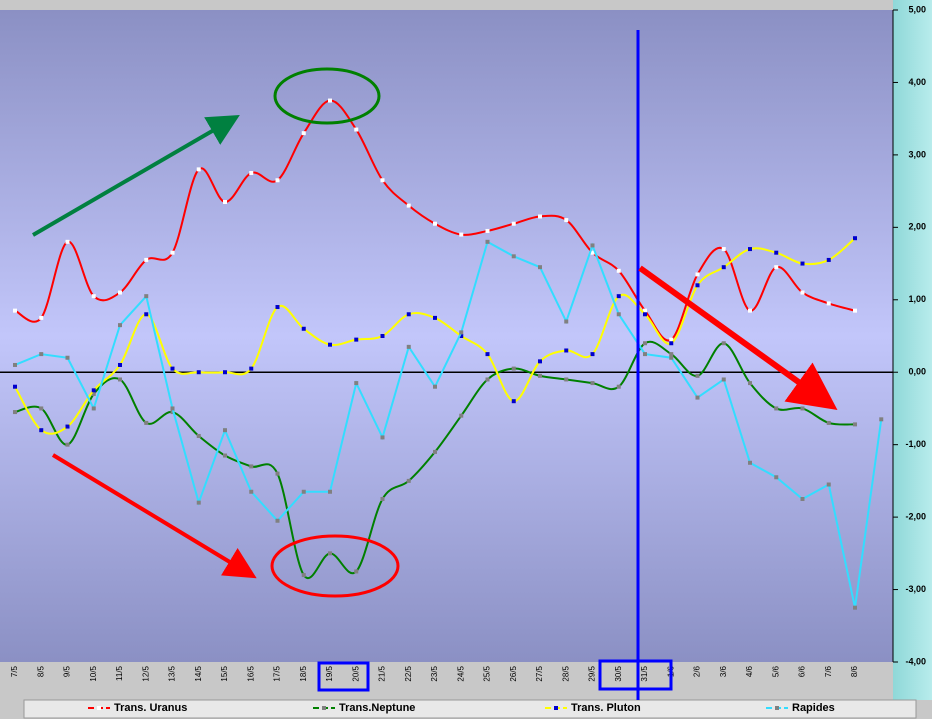 Image resolution: width=932 pixels, height=719 pixels. I want to click on y-tick-label: -4,00, so click(915, 661).